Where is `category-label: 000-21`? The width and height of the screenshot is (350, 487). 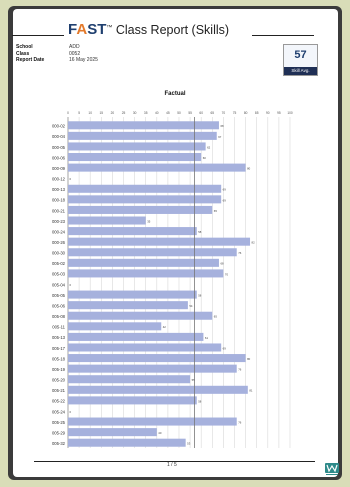
category-label: 000-21 is located at coordinates (59, 210).